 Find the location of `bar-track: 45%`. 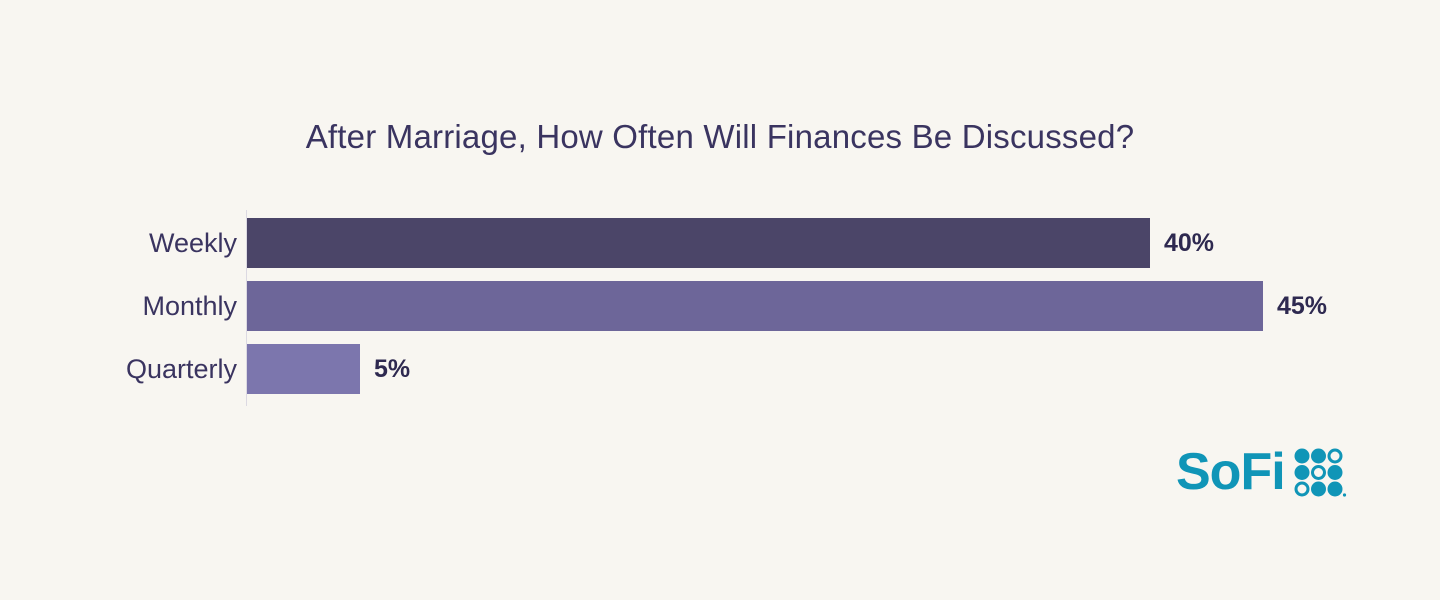

bar-track: 45% is located at coordinates (838, 306).